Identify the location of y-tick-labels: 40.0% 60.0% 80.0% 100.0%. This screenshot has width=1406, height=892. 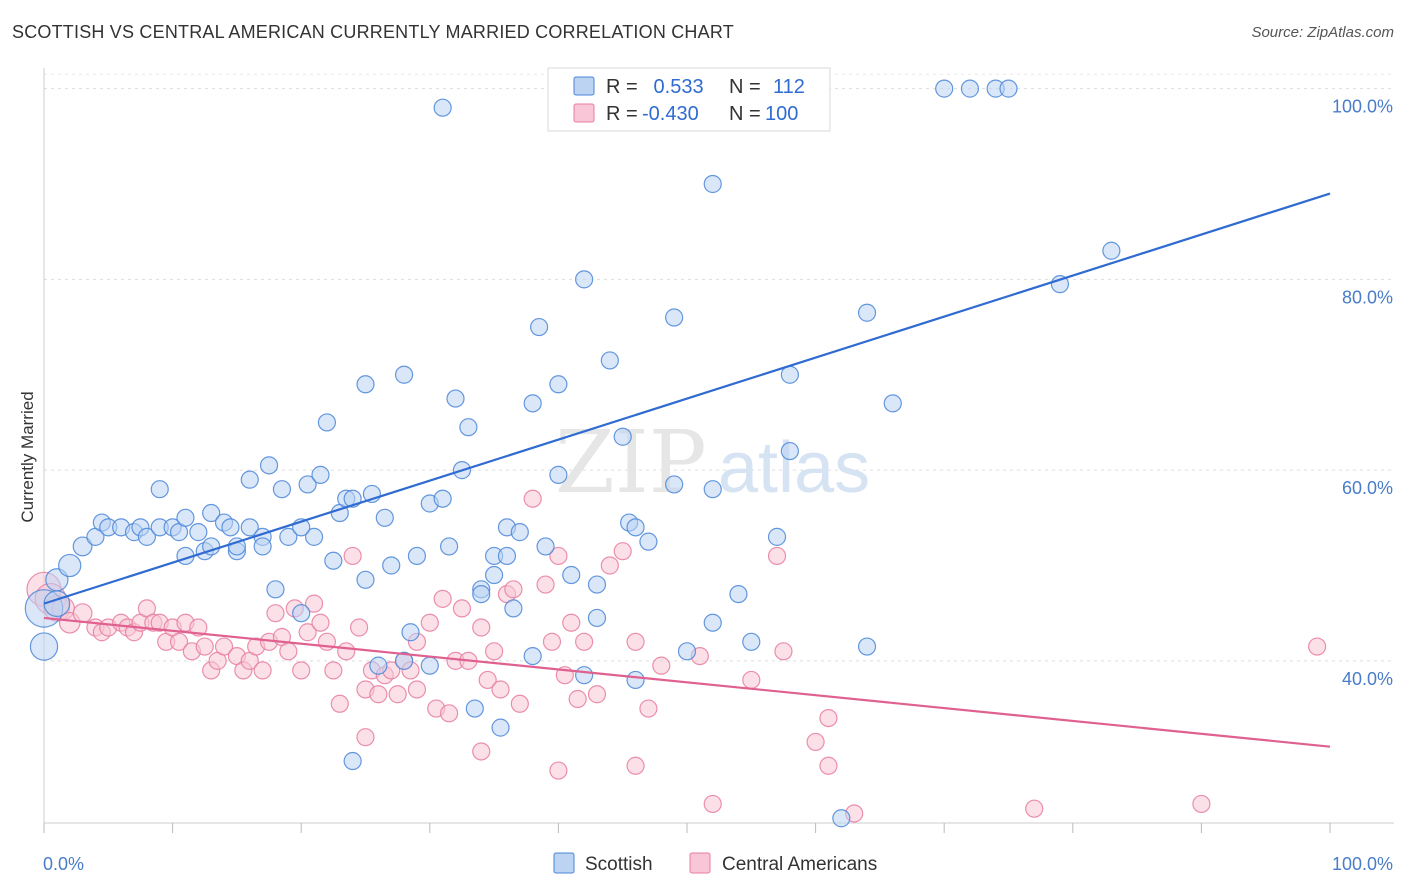
(1362, 393).